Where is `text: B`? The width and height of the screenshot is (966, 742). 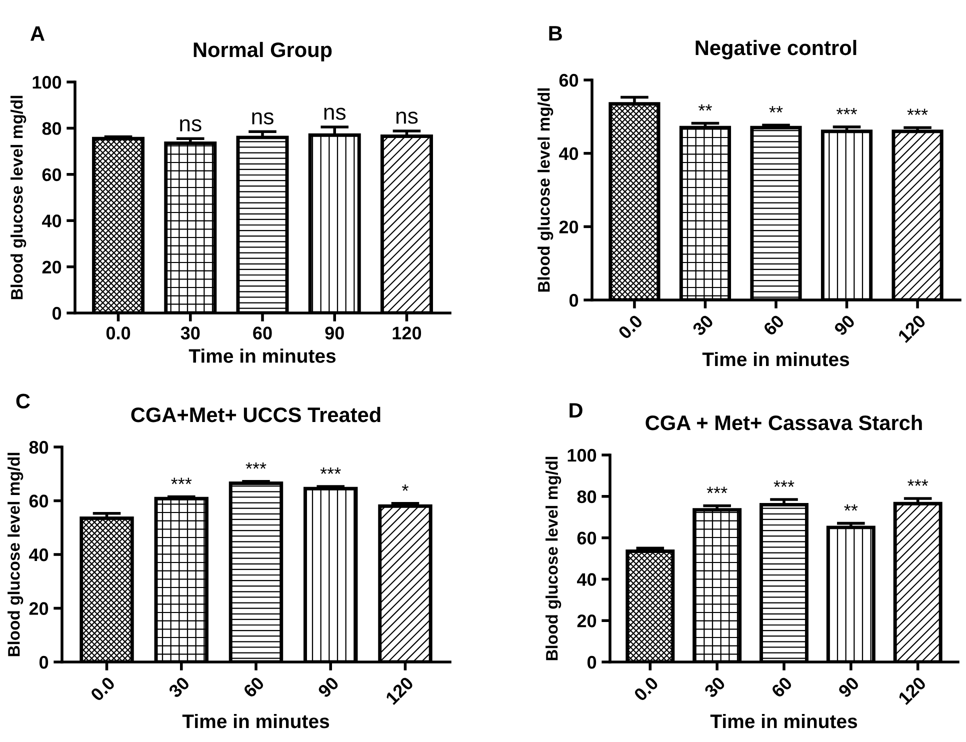
text: B is located at coordinates (555, 33).